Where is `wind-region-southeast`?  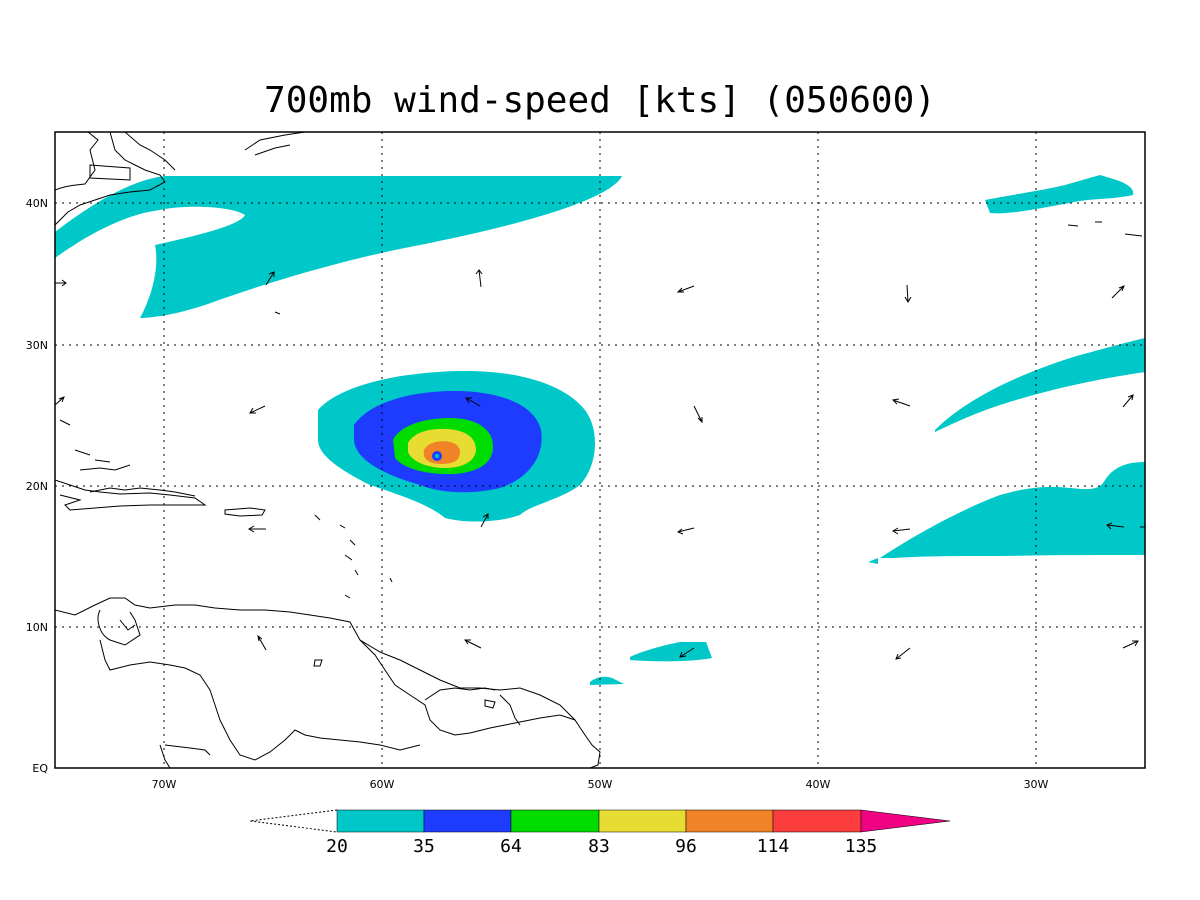 wind-region-southeast is located at coordinates (1012, 510).